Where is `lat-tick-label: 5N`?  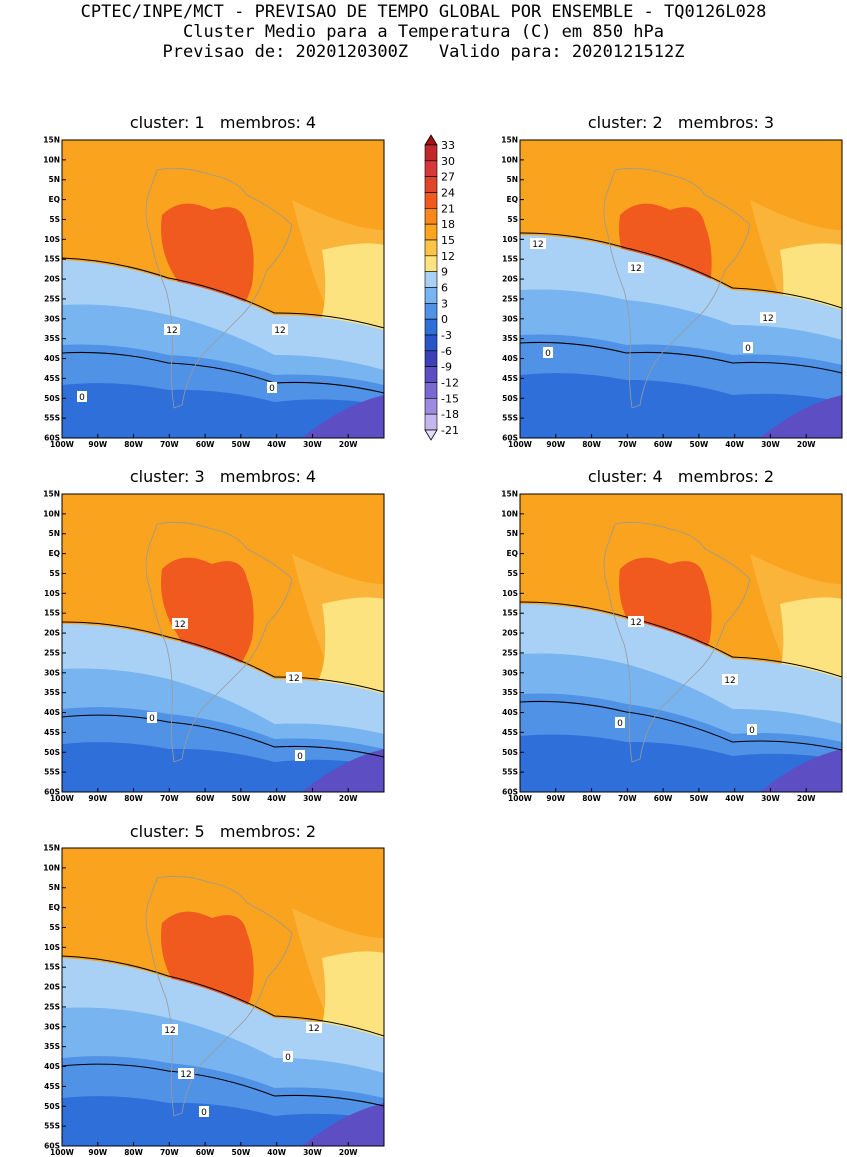
lat-tick-label: 5N is located at coordinates (513, 533).